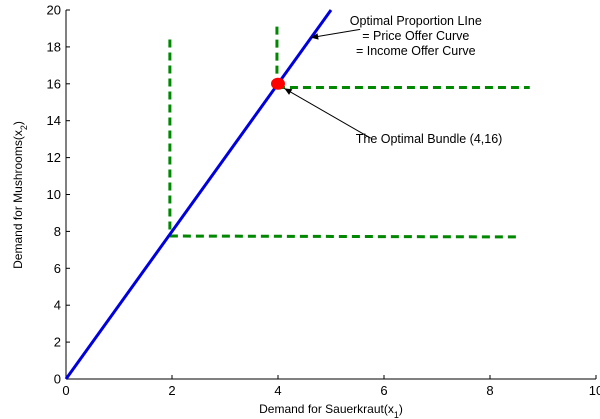  What do you see at coordinates (331, 386) in the screenshot?
I see `x-ticks: 0 2 4 6 8 10` at bounding box center [331, 386].